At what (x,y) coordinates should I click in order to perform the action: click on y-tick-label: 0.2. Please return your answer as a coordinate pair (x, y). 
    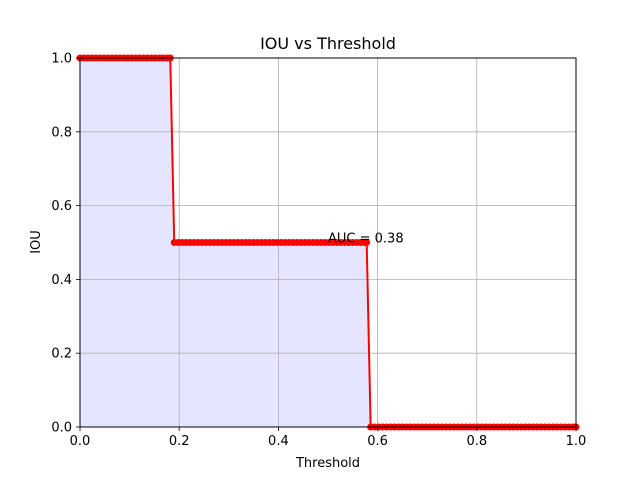
    Looking at the image, I should click on (61, 354).